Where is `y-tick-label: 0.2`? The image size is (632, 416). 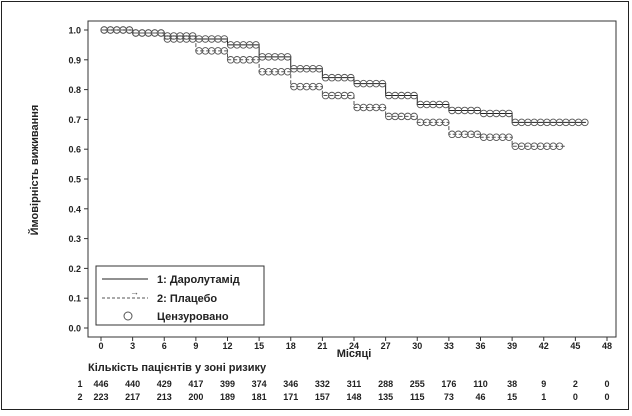
y-tick-label: 0.2 is located at coordinates (74, 269).